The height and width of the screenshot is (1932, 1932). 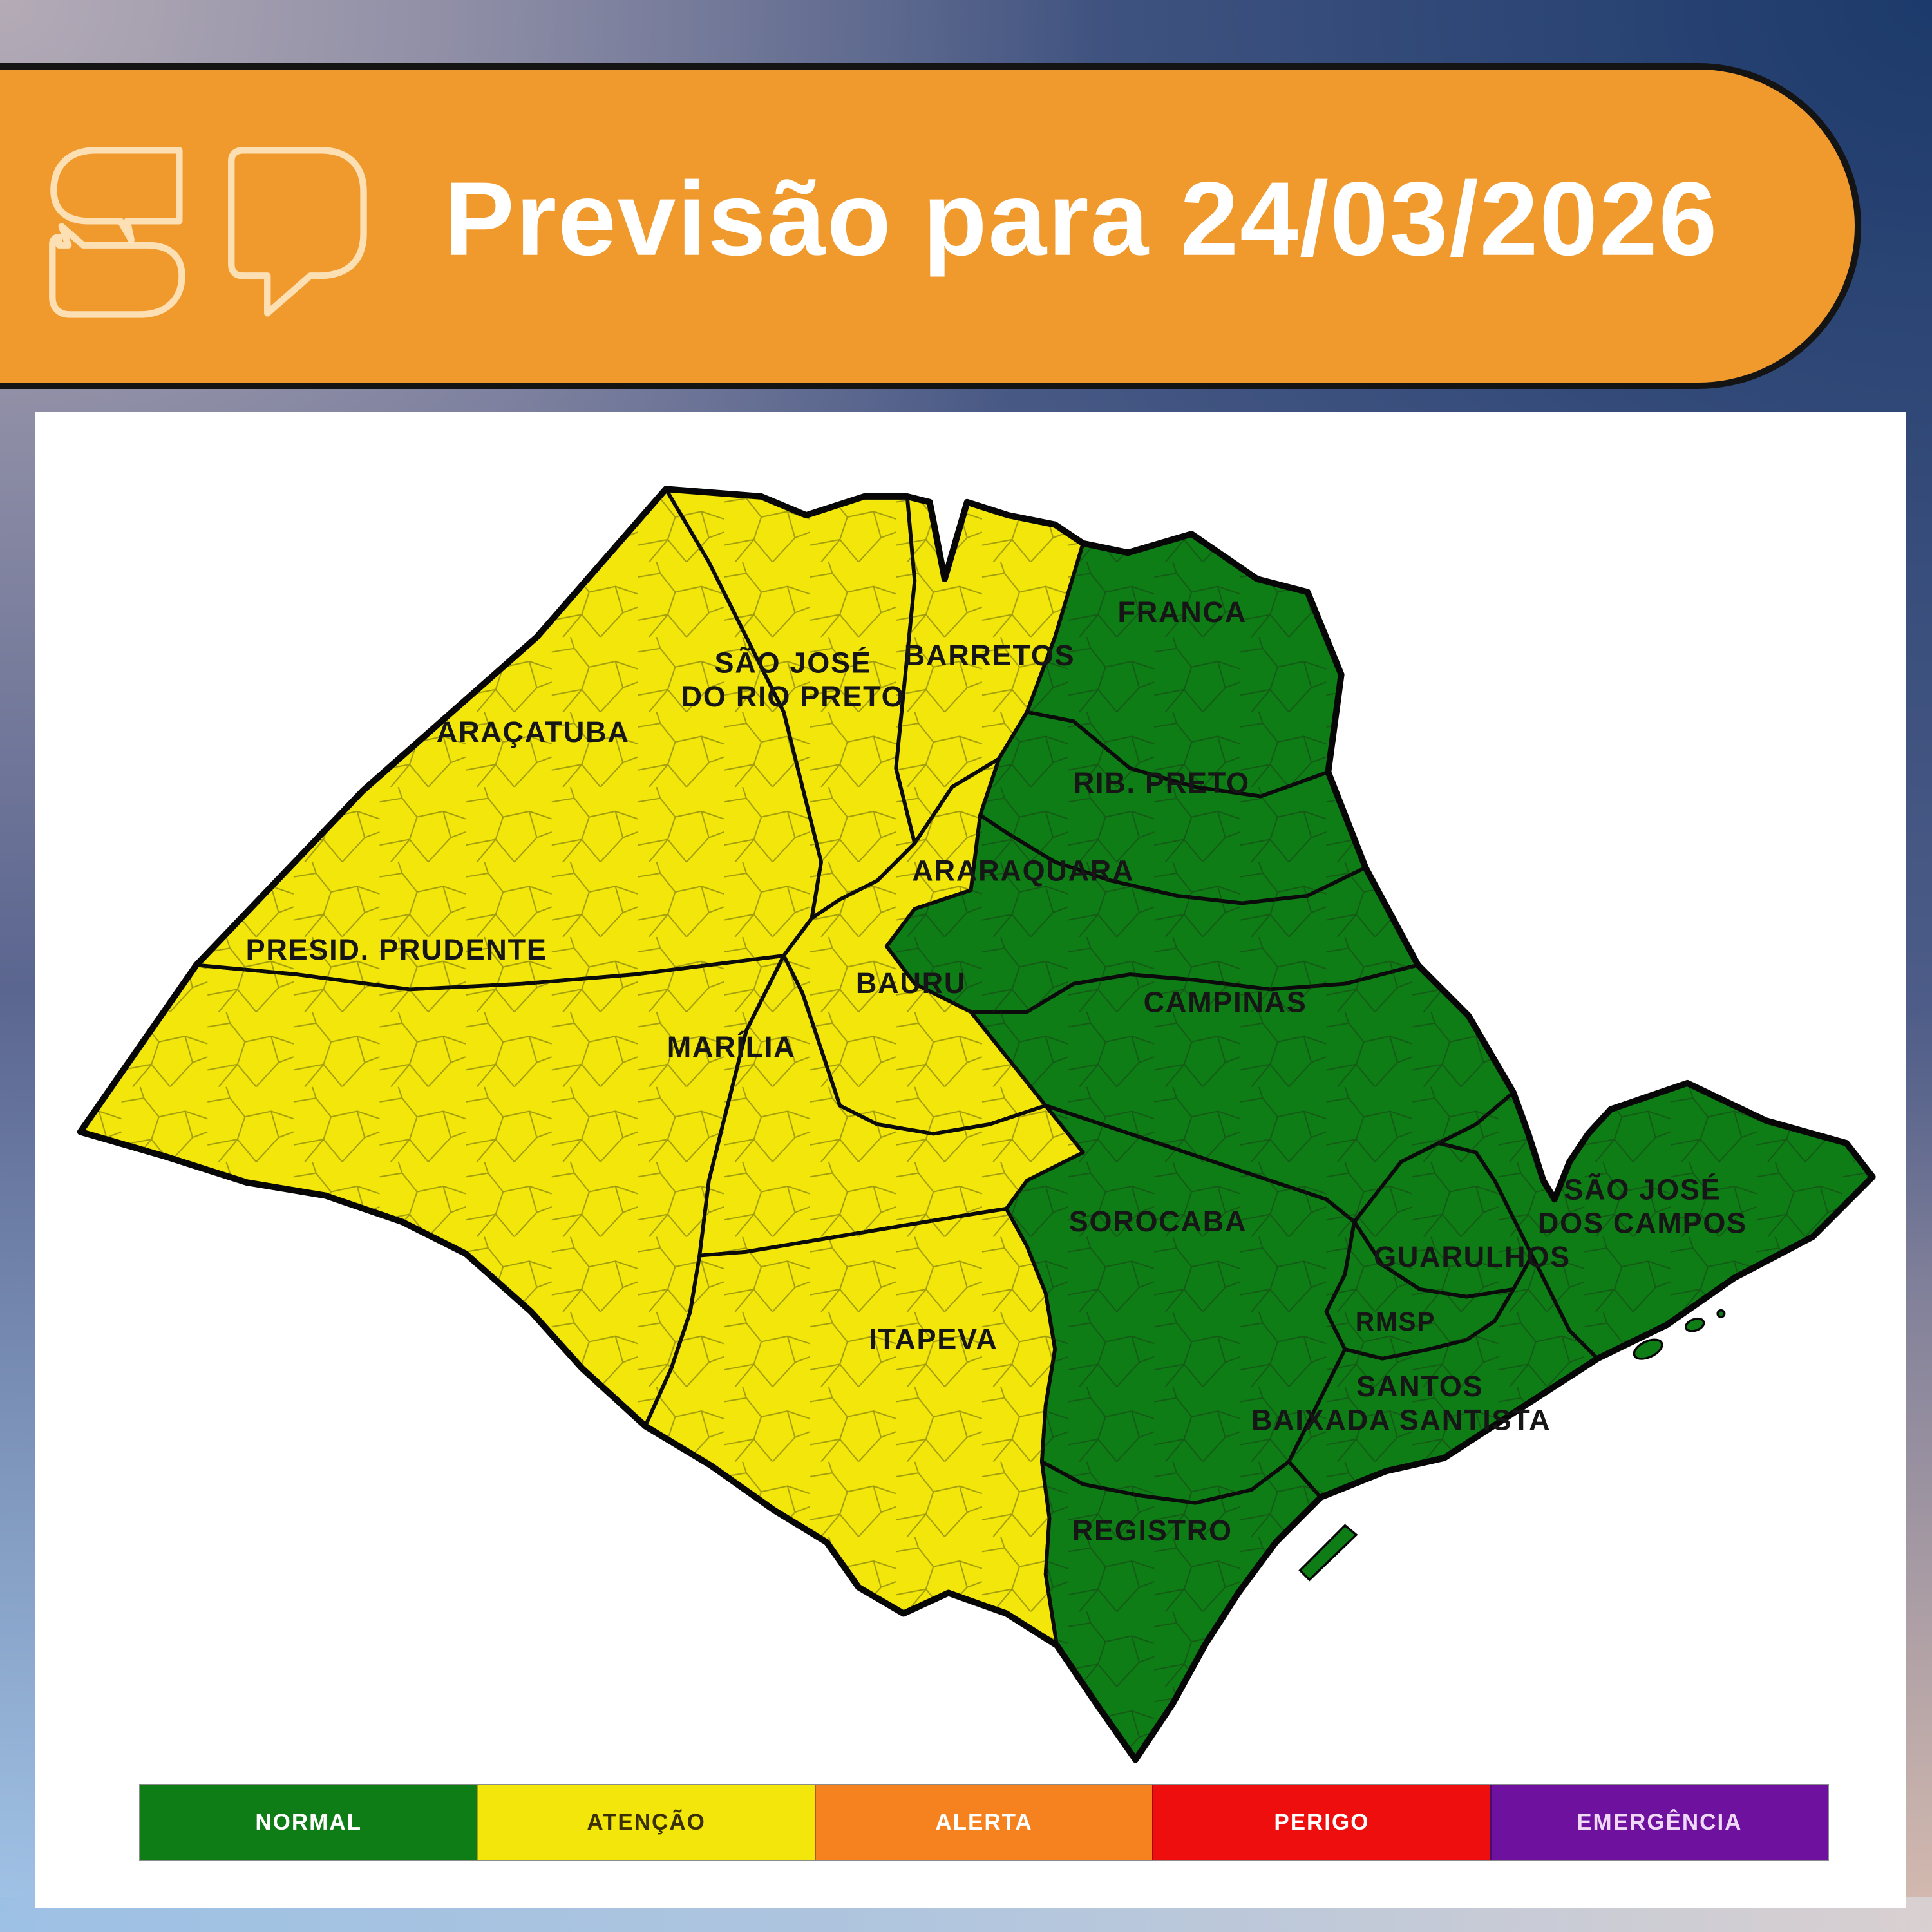 What do you see at coordinates (1321, 1822) in the screenshot?
I see `legend-item-perigo: PERIGO` at bounding box center [1321, 1822].